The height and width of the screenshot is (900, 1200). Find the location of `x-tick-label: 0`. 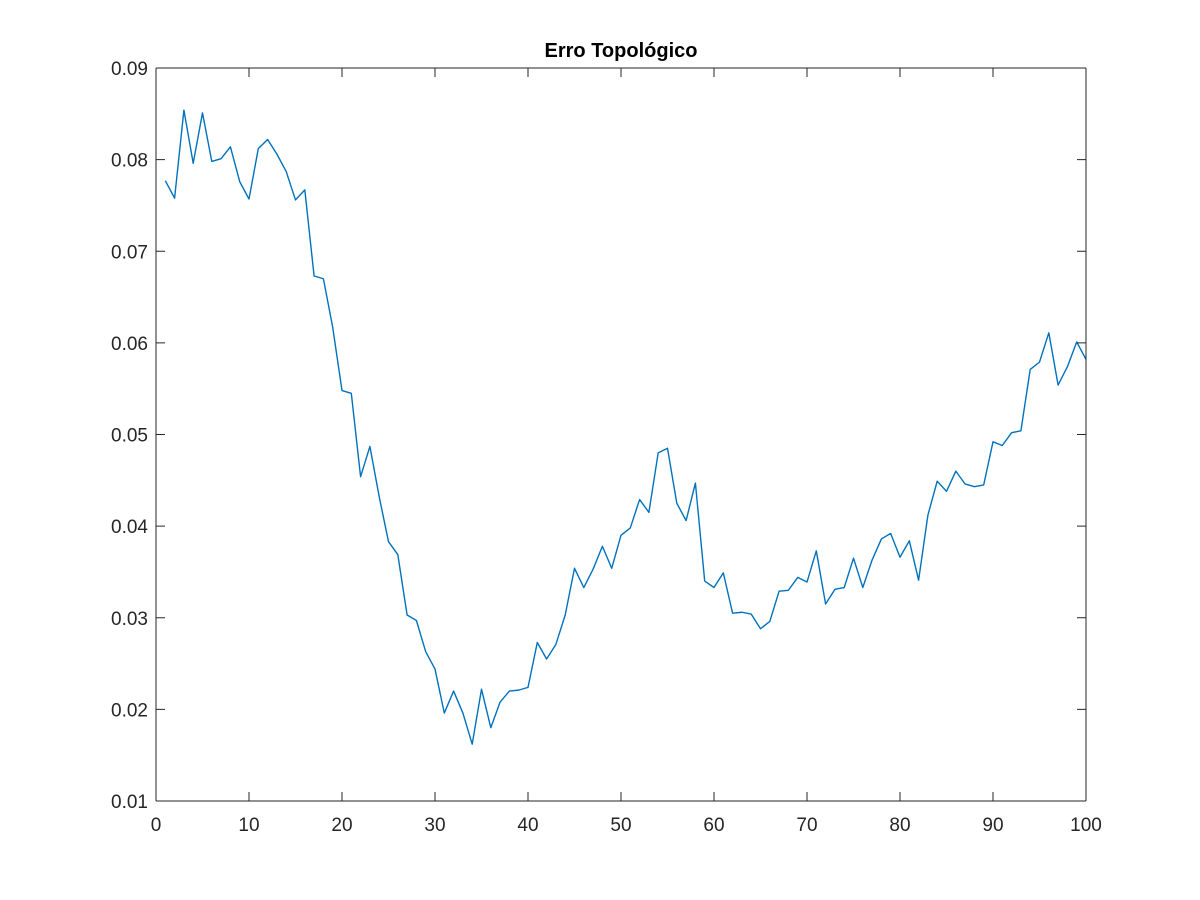

x-tick-label: 0 is located at coordinates (156, 825).